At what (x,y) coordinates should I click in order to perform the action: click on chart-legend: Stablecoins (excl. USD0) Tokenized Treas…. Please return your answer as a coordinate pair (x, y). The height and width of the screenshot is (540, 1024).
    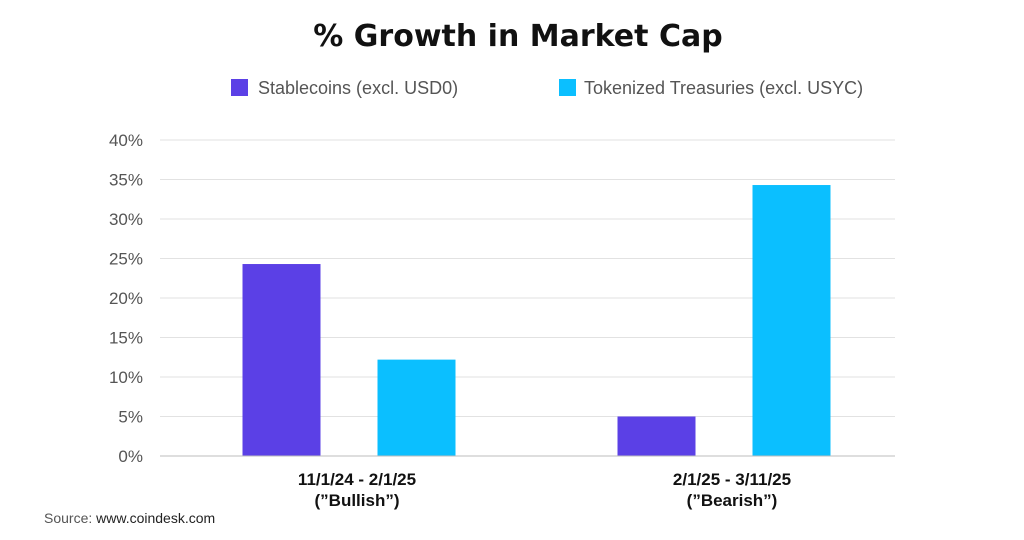
    Looking at the image, I should click on (547, 88).